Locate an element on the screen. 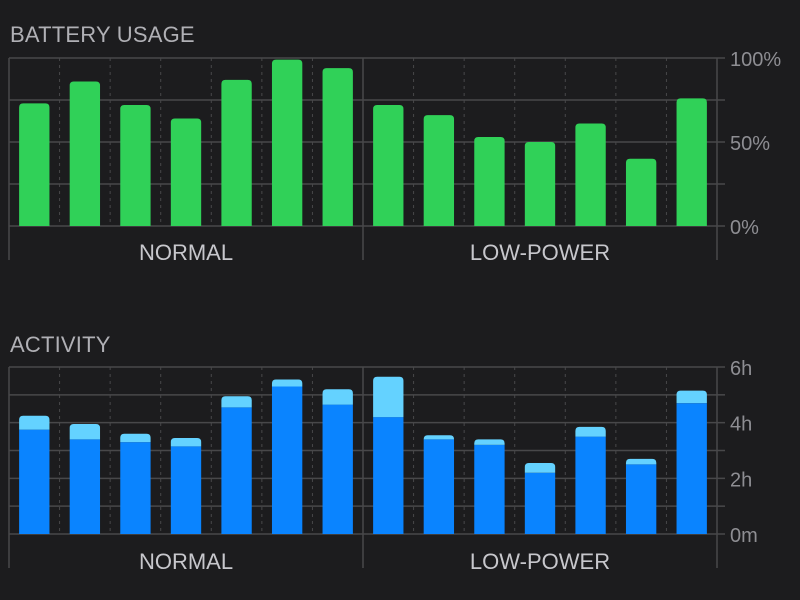 The width and height of the screenshot is (800, 600). battery-usage-title: BATTERY USAGE is located at coordinates (102, 34).